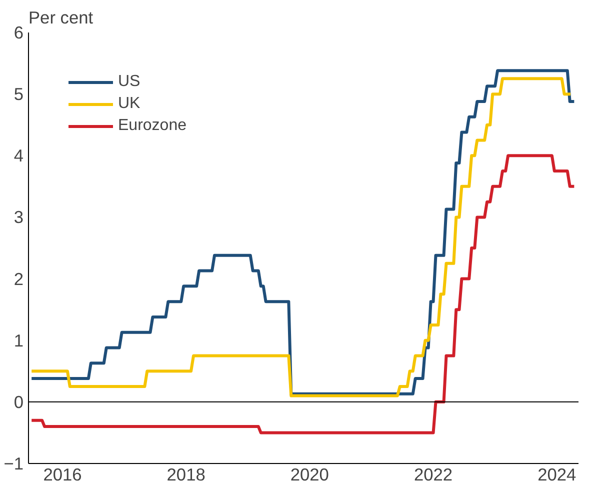  I want to click on y-tick-label: −1, so click(14, 464).